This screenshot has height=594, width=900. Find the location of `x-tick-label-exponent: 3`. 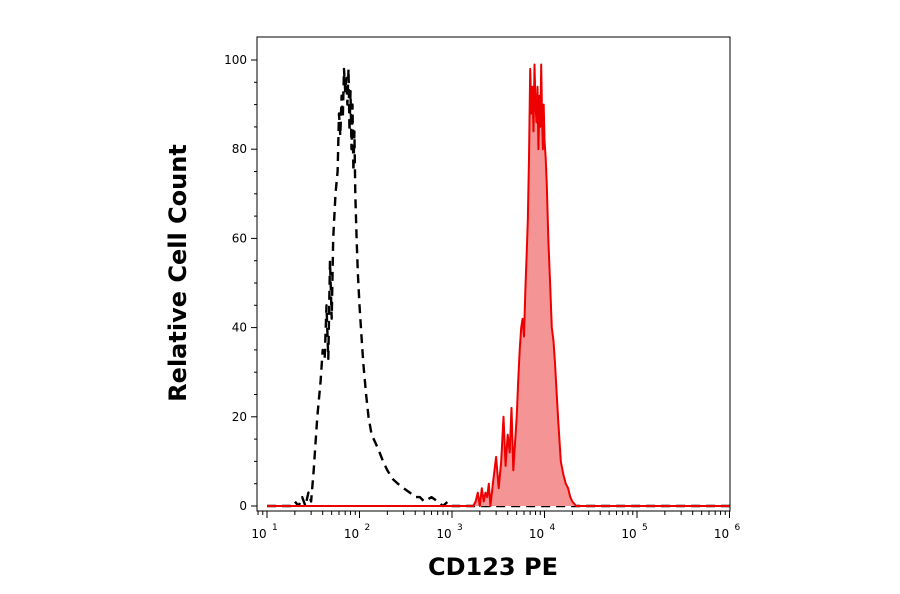

x-tick-label-exponent: 3 is located at coordinates (460, 528).